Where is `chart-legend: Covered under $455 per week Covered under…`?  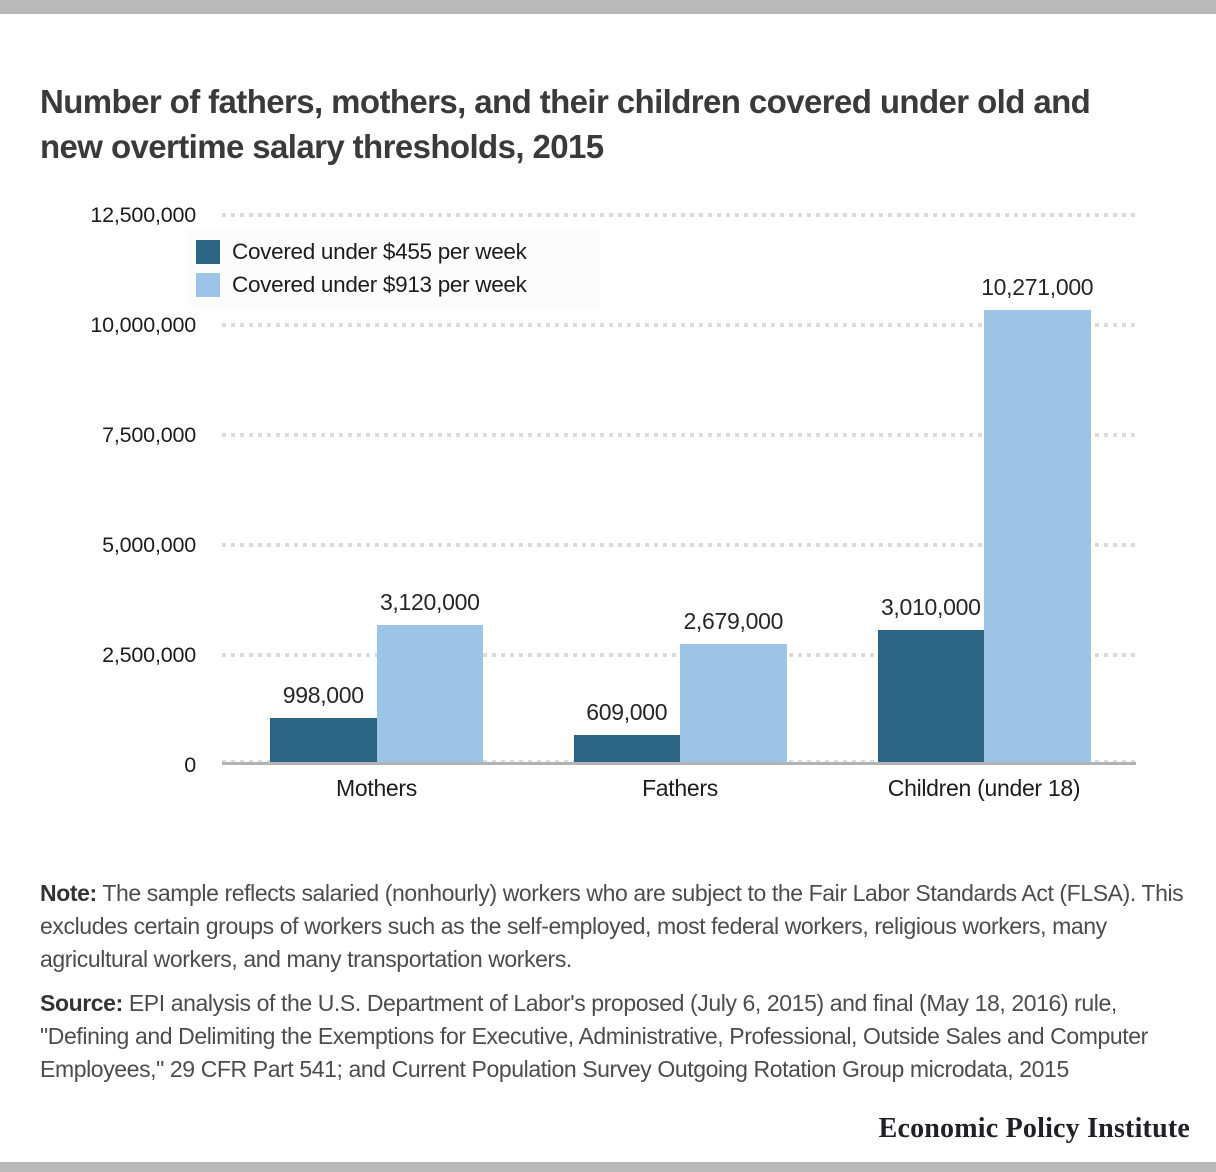 chart-legend: Covered under $455 per week Covered under… is located at coordinates (393, 269).